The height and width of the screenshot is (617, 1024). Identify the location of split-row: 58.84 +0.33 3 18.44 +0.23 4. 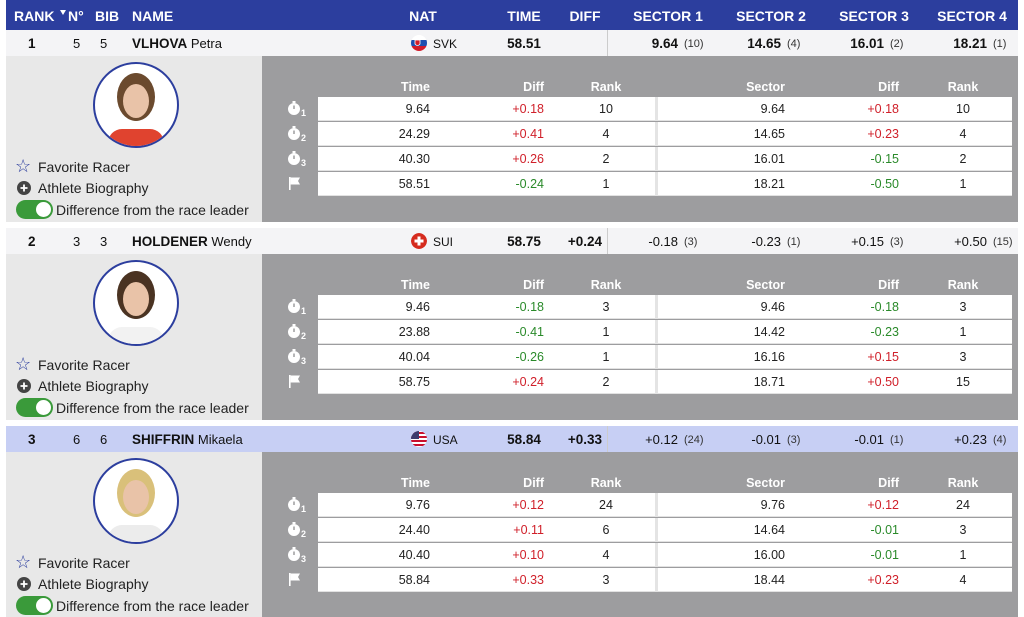
(665, 580).